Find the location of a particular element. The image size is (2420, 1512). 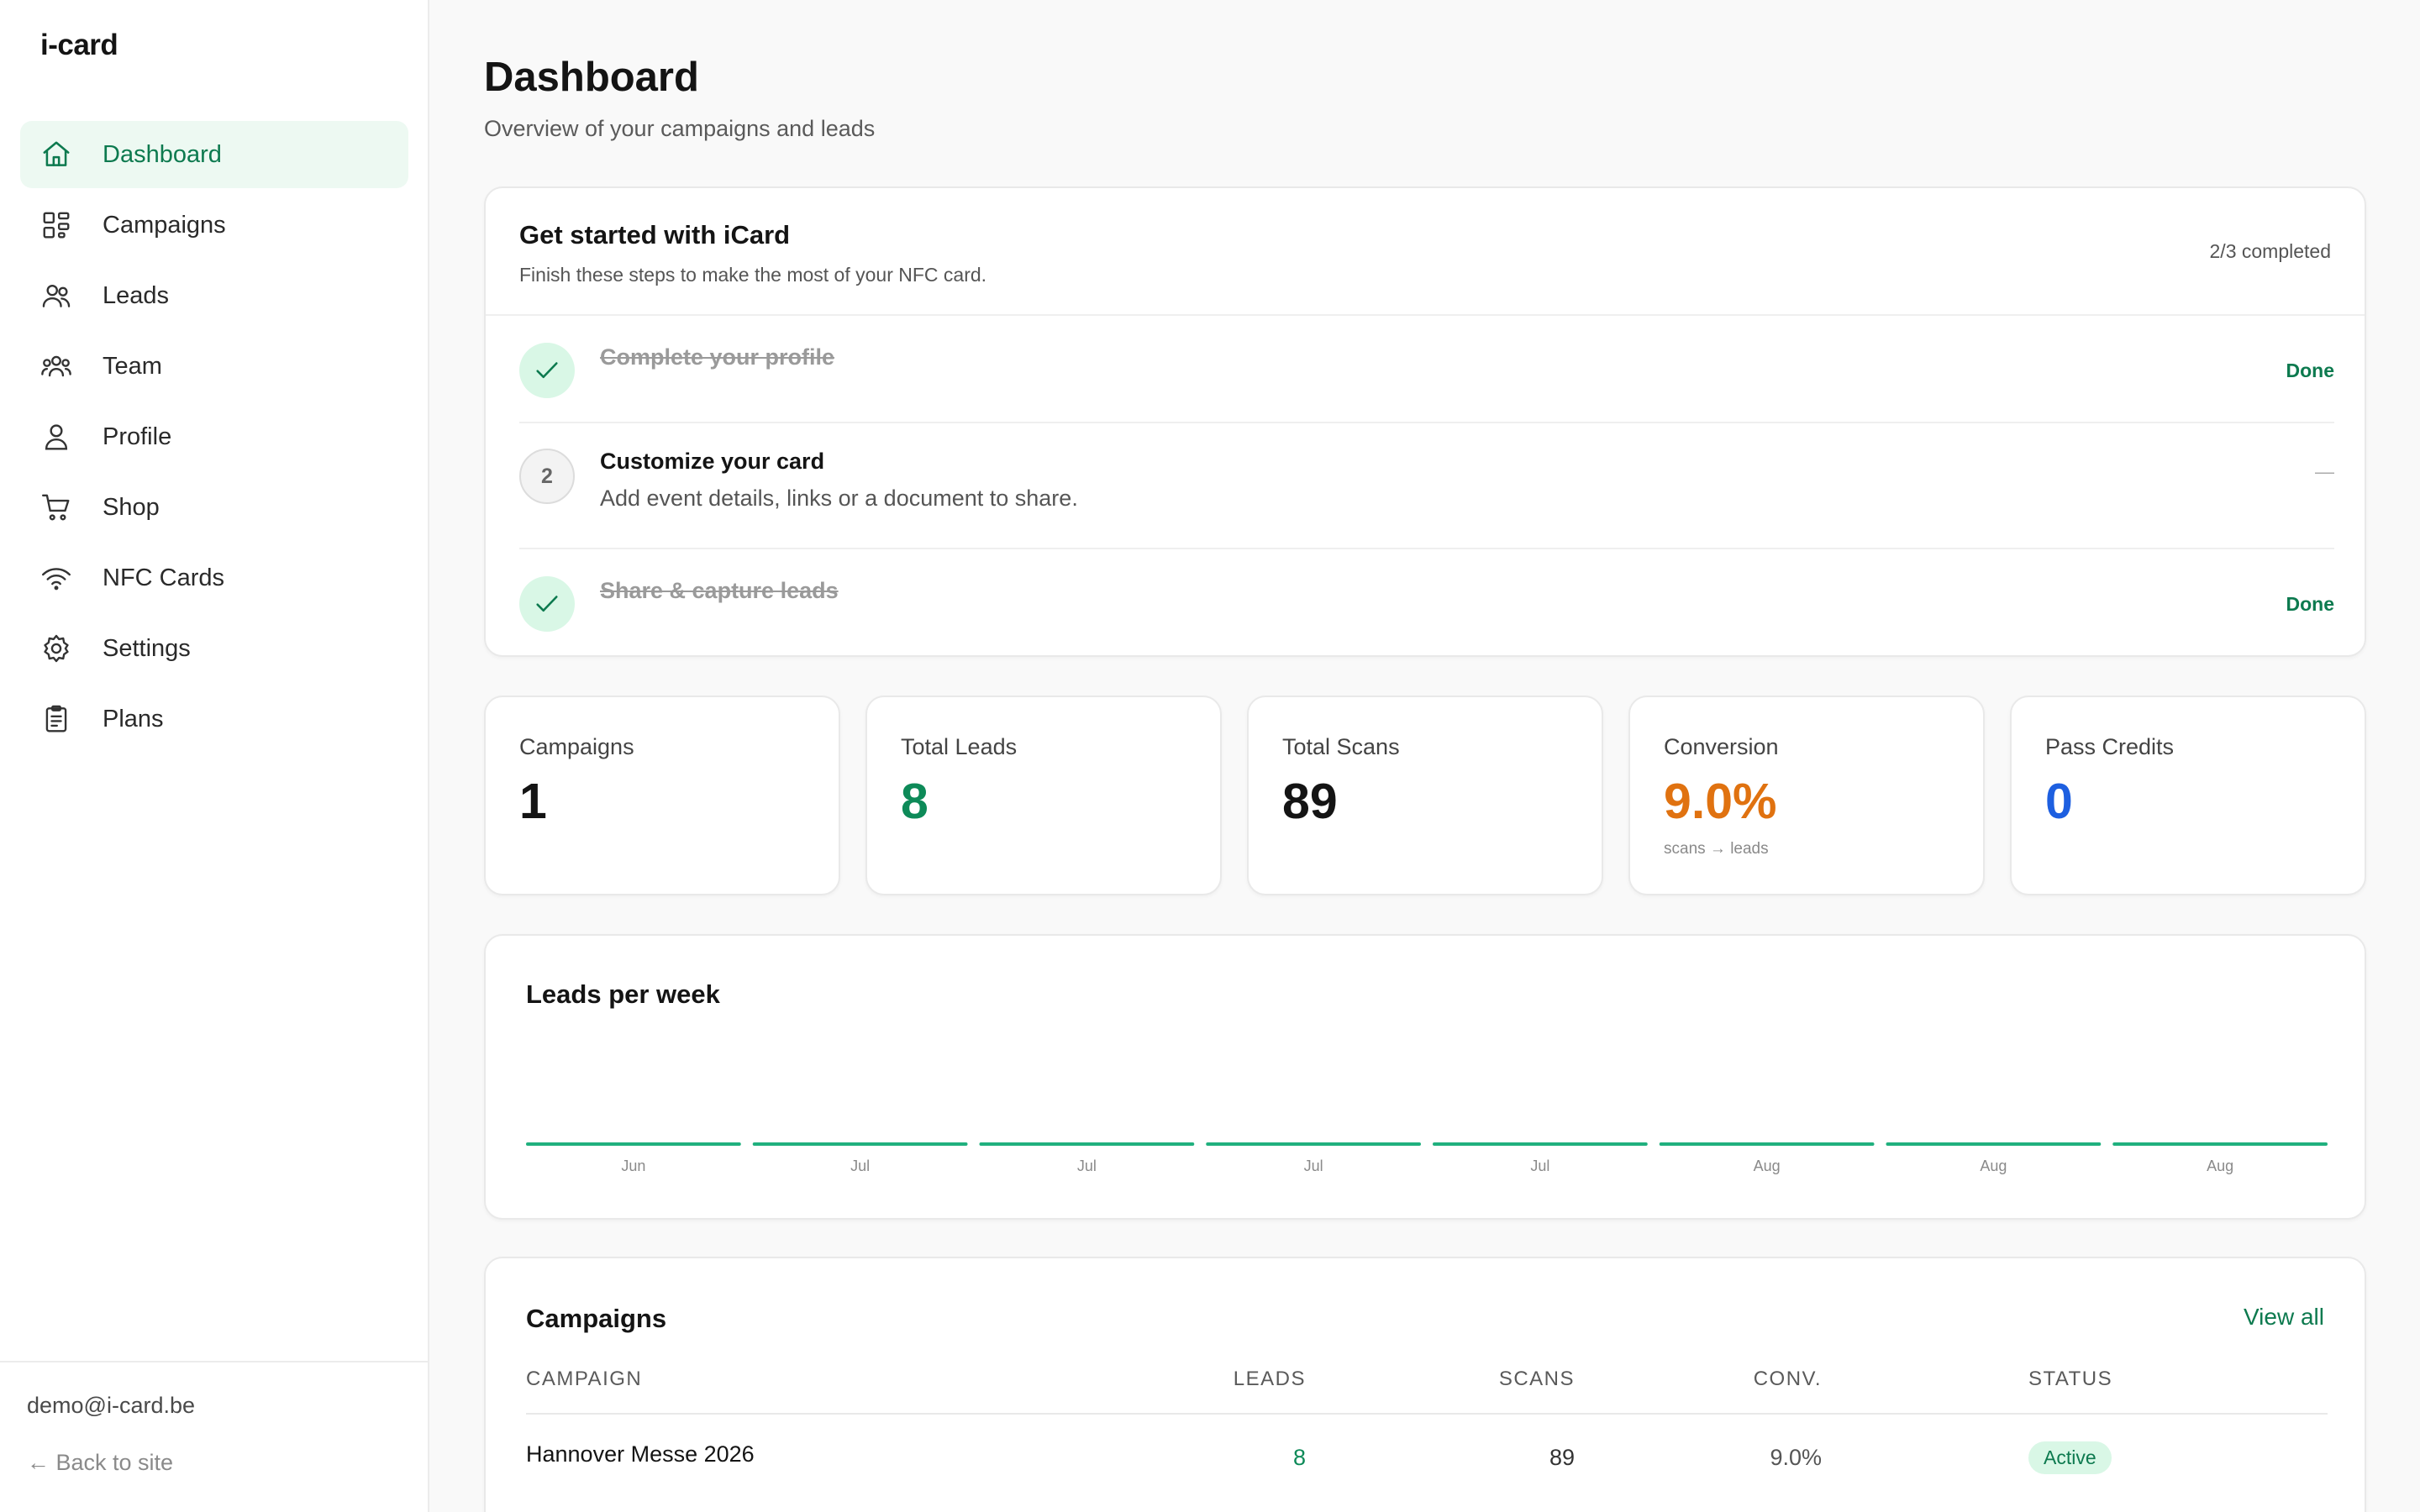

page-title: Dashboard is located at coordinates (591, 77).